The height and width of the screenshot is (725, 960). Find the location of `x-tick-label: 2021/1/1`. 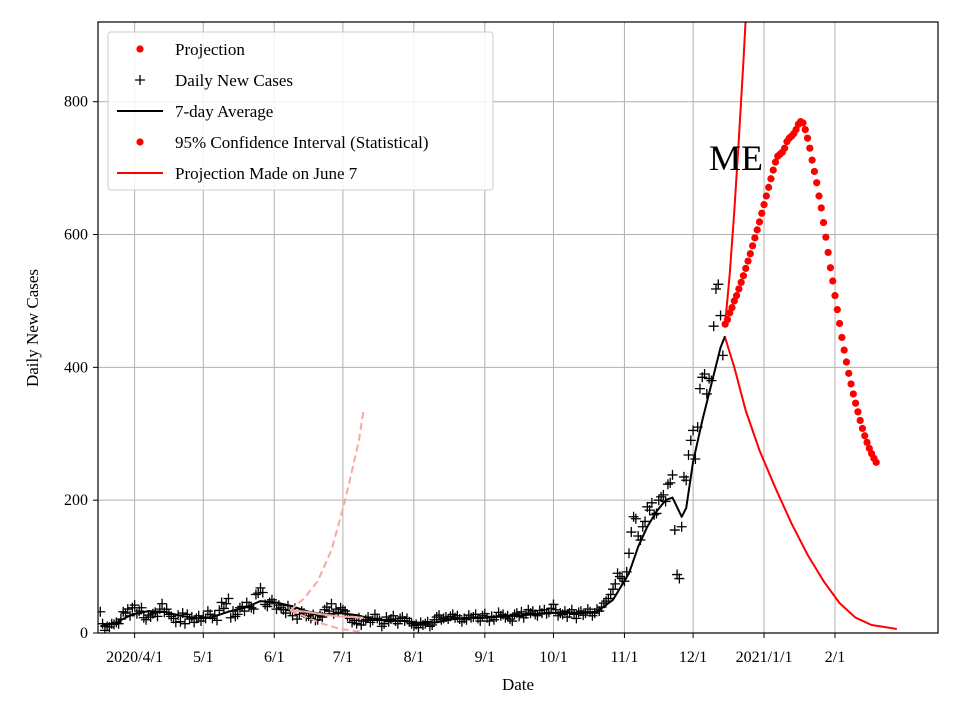

x-tick-label: 2021/1/1 is located at coordinates (764, 657).